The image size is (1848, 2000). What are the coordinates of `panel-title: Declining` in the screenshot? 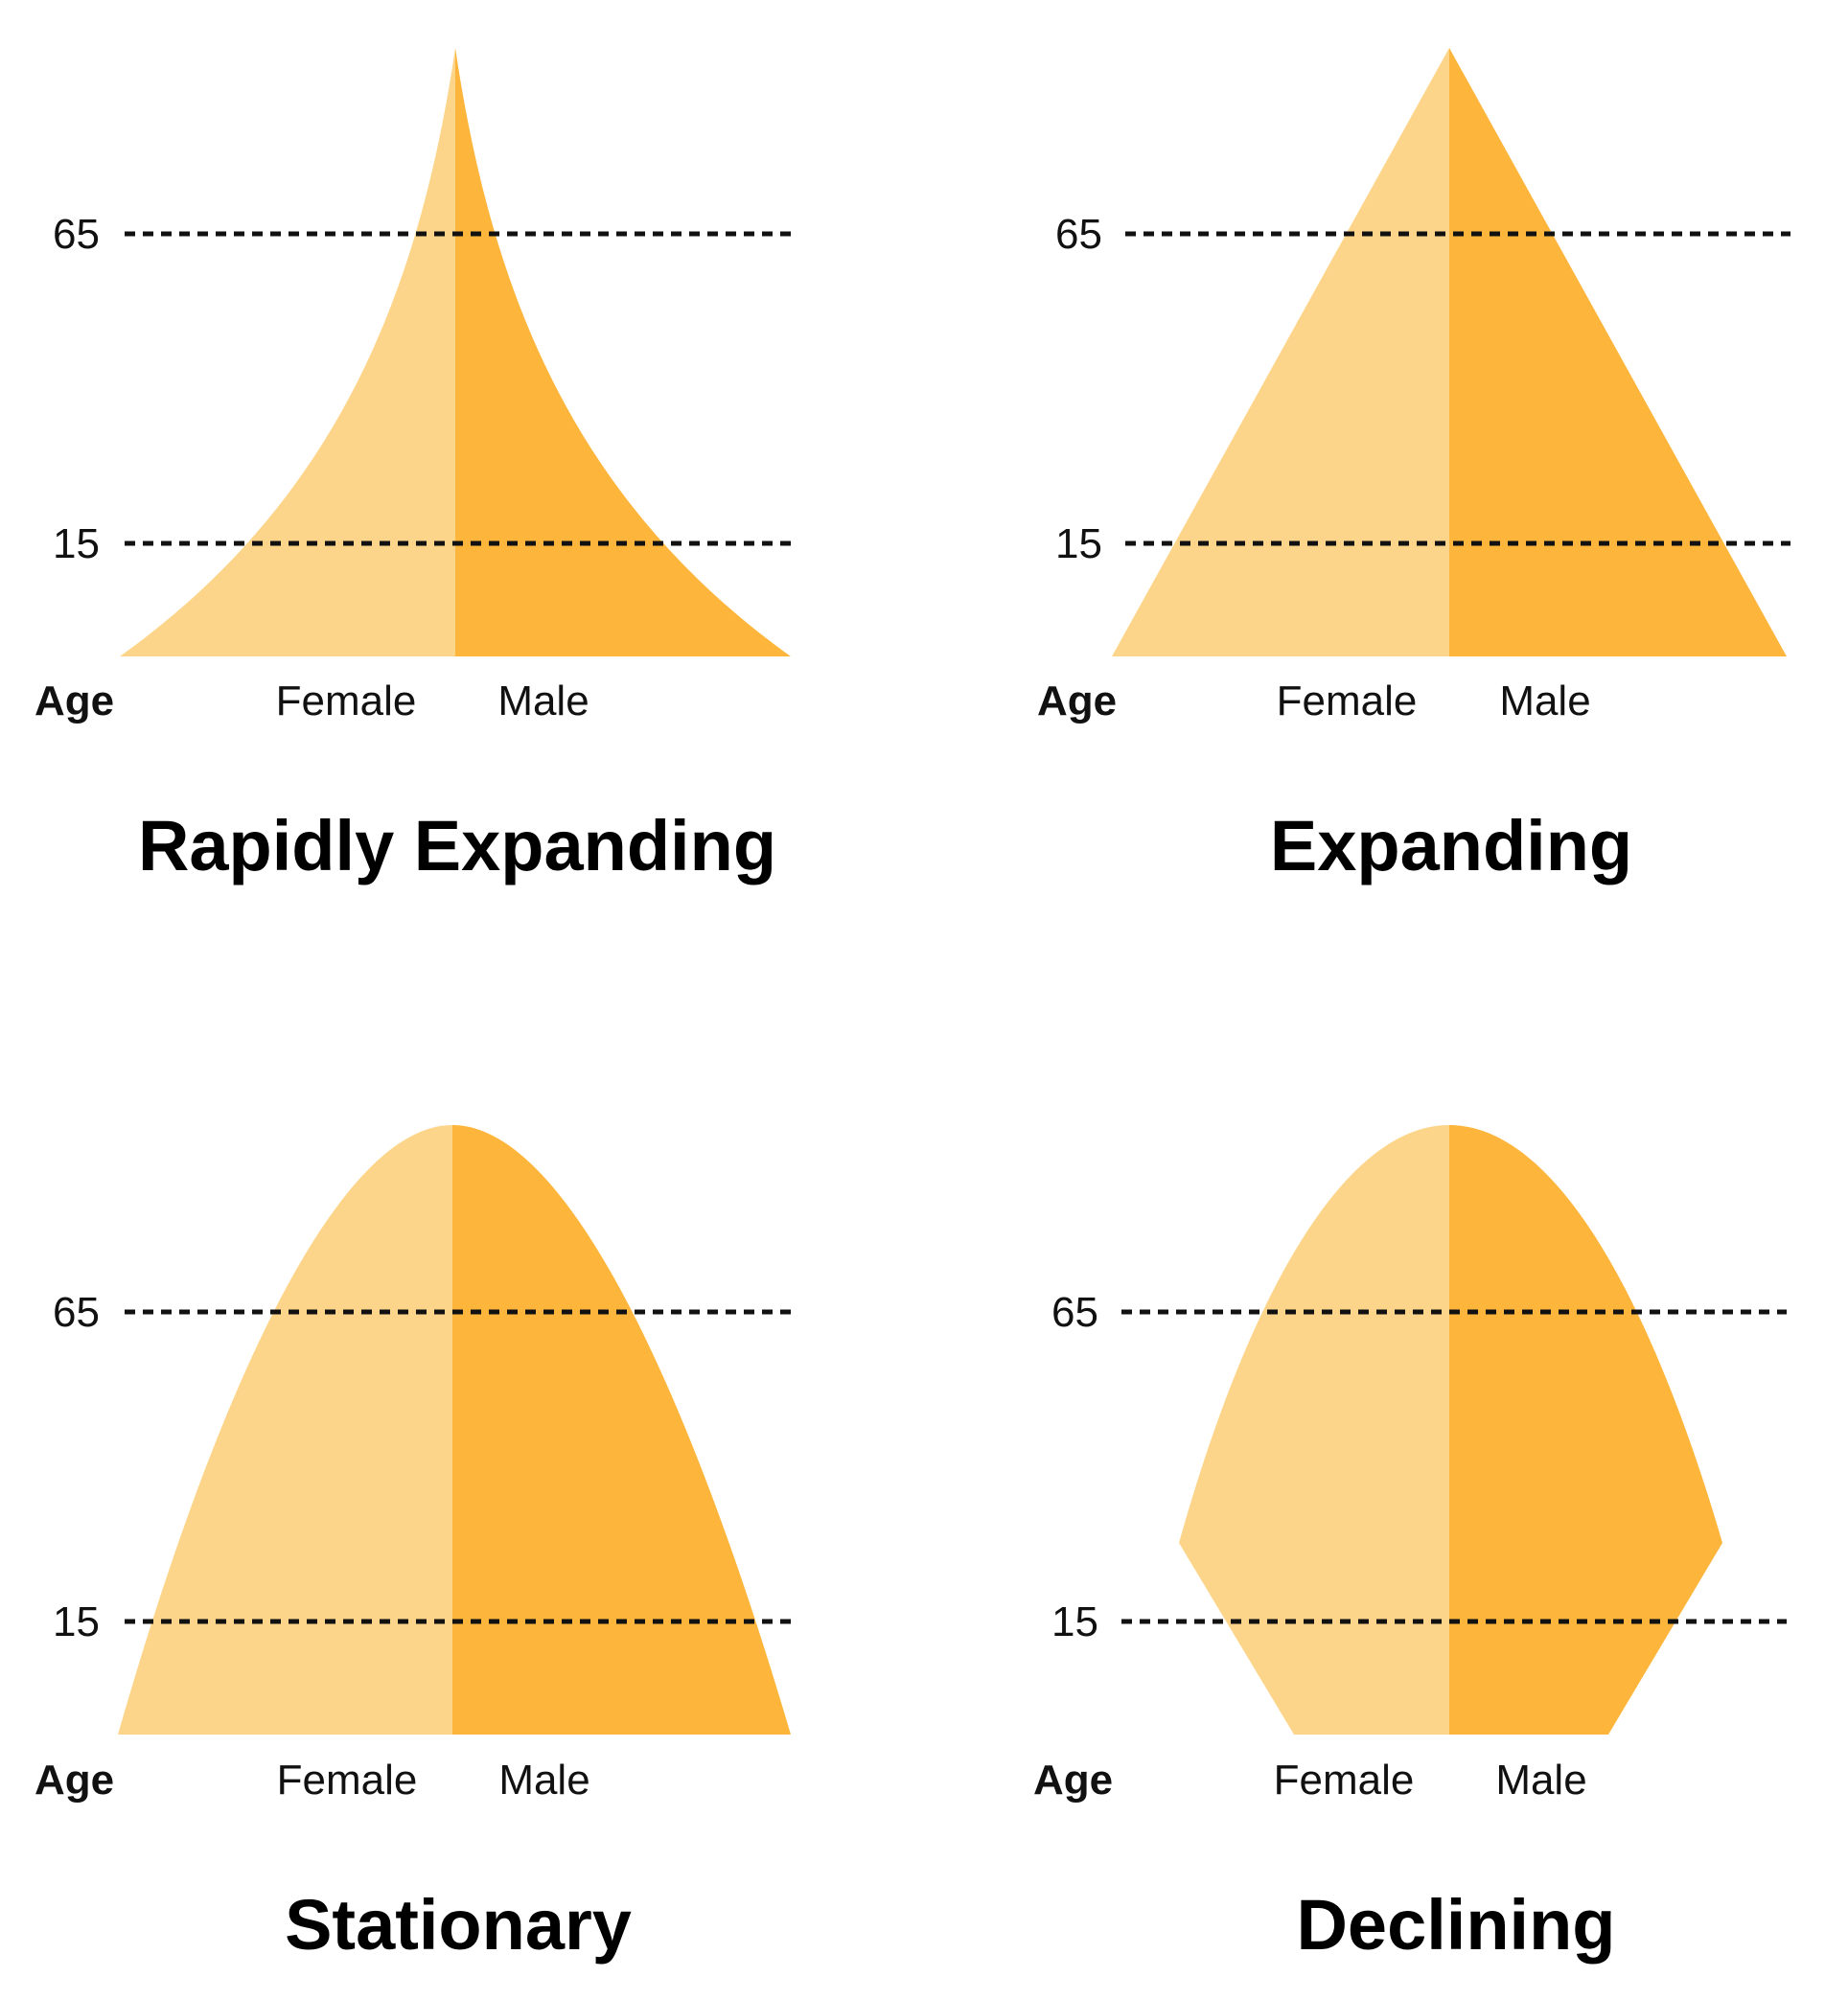 It's located at (1456, 1925).